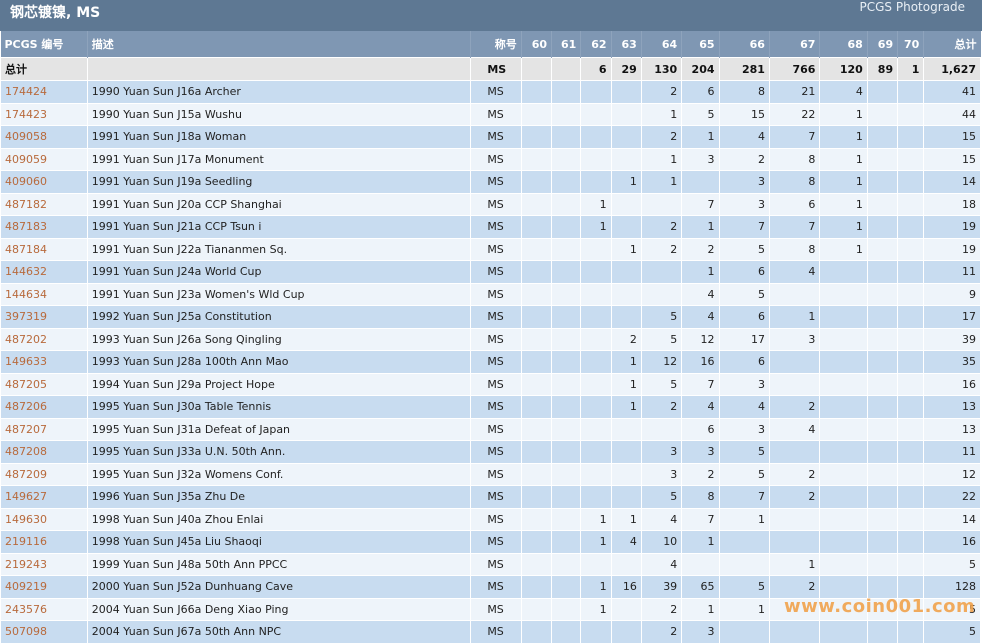  I want to click on column-header-grade-60: 60, so click(536, 44).